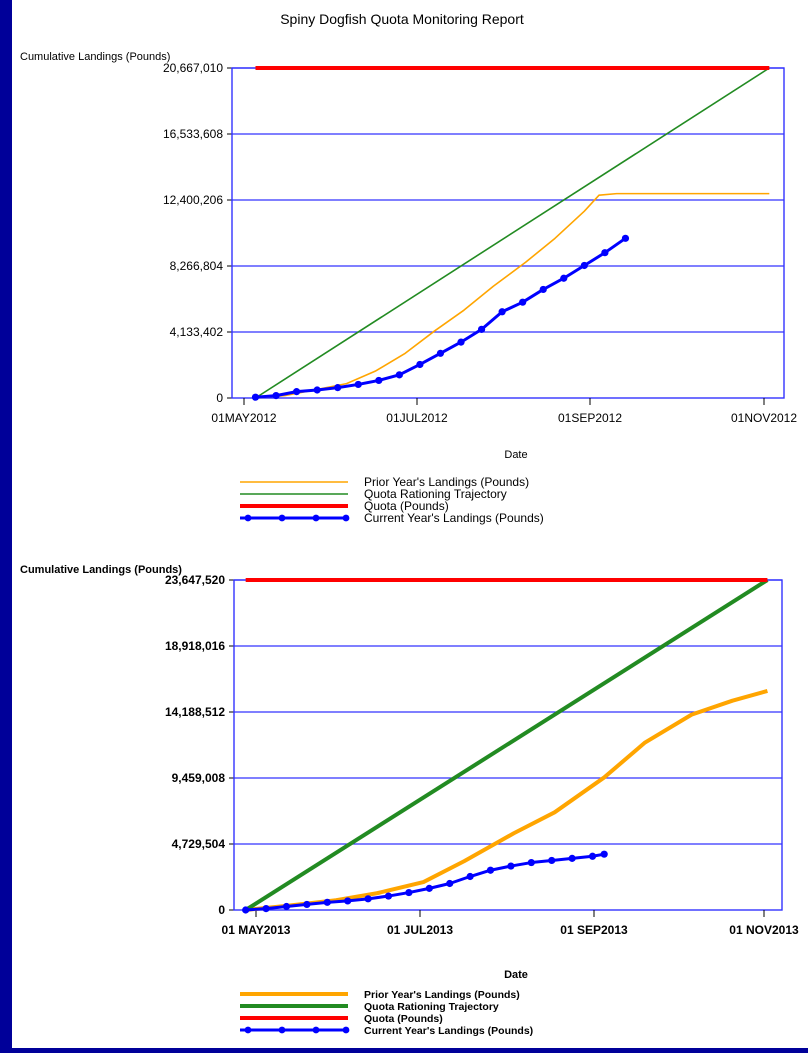 The width and height of the screenshot is (808, 1053). What do you see at coordinates (764, 418) in the screenshot?
I see `x-tick-label: 01NOV2012` at bounding box center [764, 418].